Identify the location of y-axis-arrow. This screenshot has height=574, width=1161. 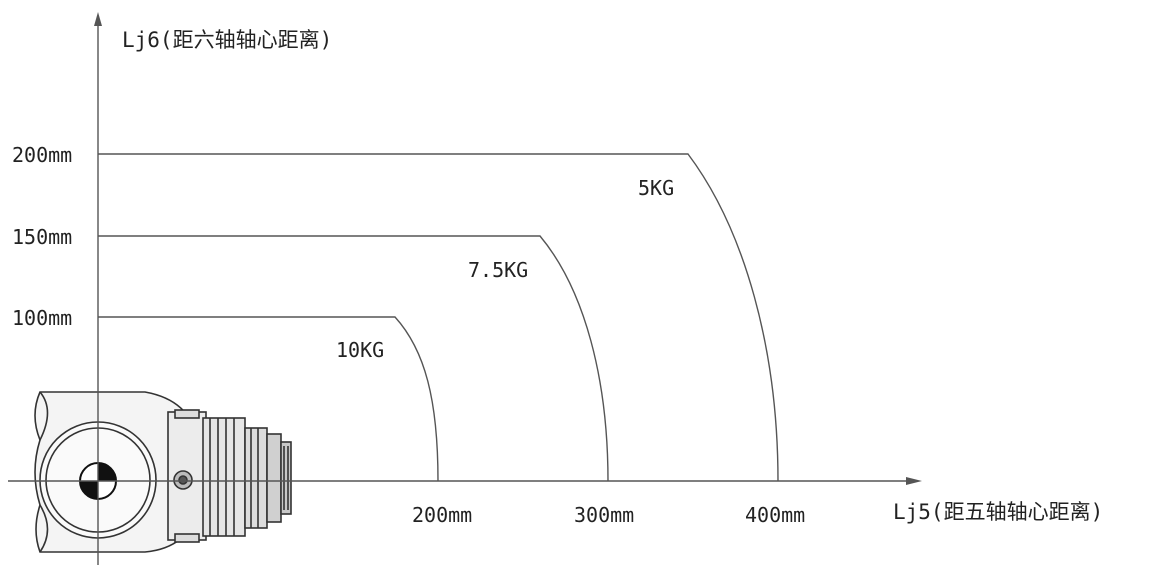
(98, 19).